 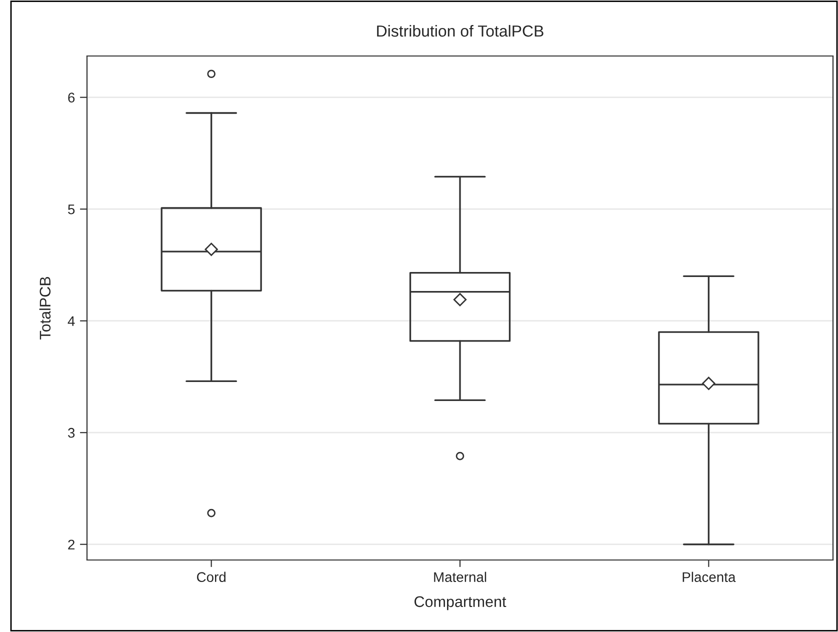 I want to click on y-tick-label: 4, so click(x=71, y=321).